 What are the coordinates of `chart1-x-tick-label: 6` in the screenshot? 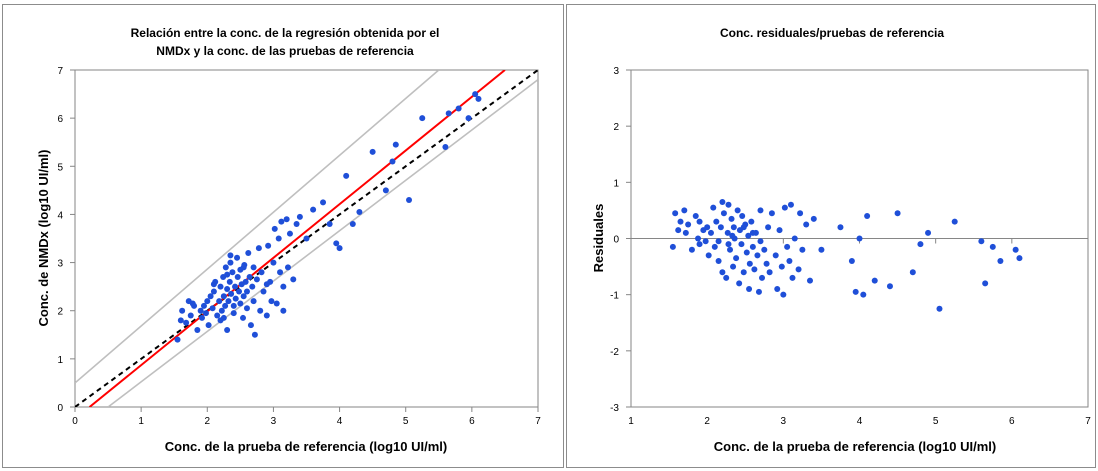 It's located at (472, 421).